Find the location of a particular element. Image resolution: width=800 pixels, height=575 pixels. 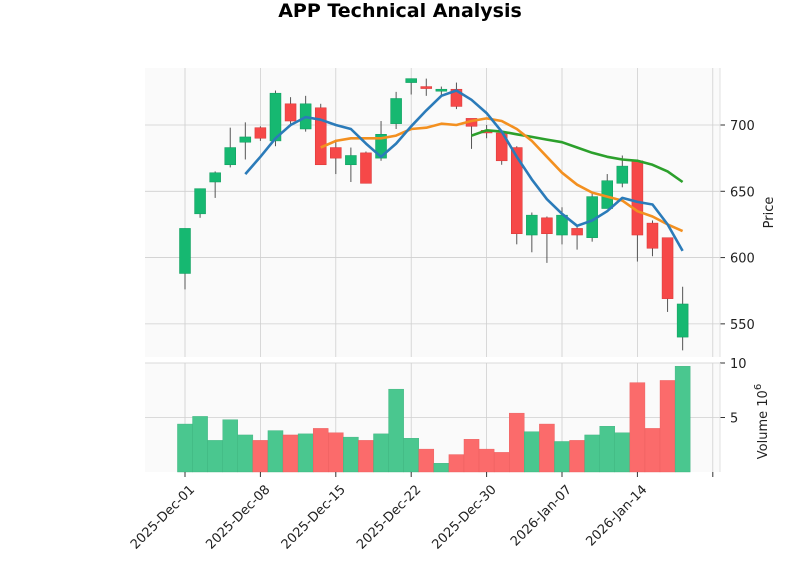

x-tick-label: 2025-Dec-15 is located at coordinates (314, 517).